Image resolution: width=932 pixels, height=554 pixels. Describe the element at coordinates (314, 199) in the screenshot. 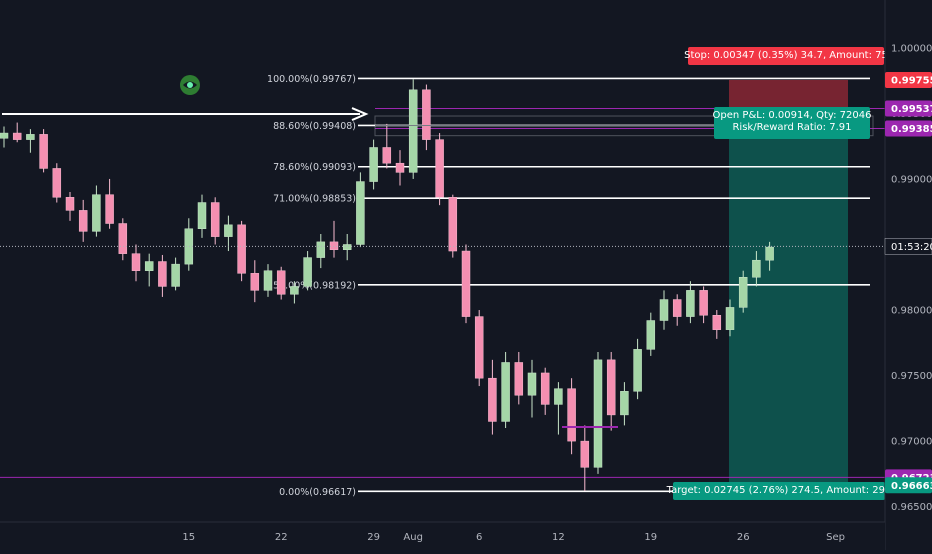

I see `fib-label-3: 71.00%(0.98853)` at that location.